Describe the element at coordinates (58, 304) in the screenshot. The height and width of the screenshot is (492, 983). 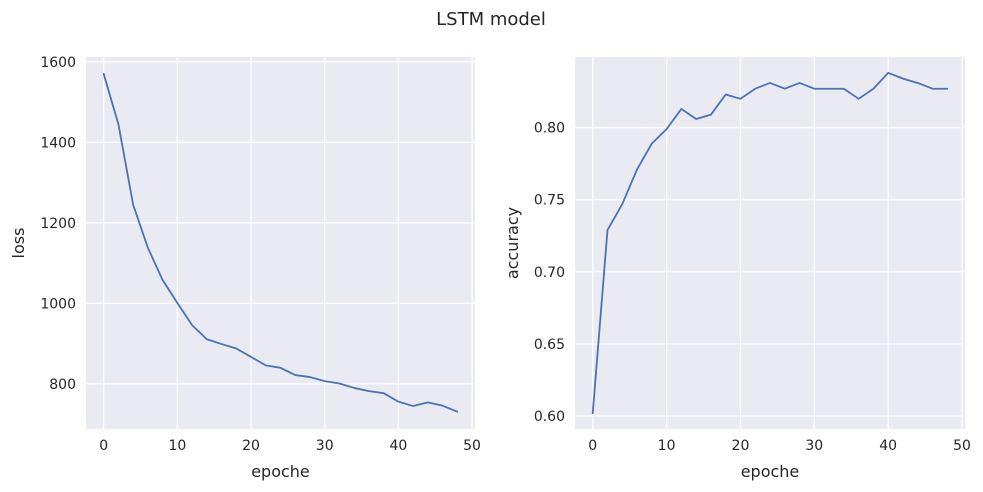
I see `loss-y-tick-label: 1000` at that location.